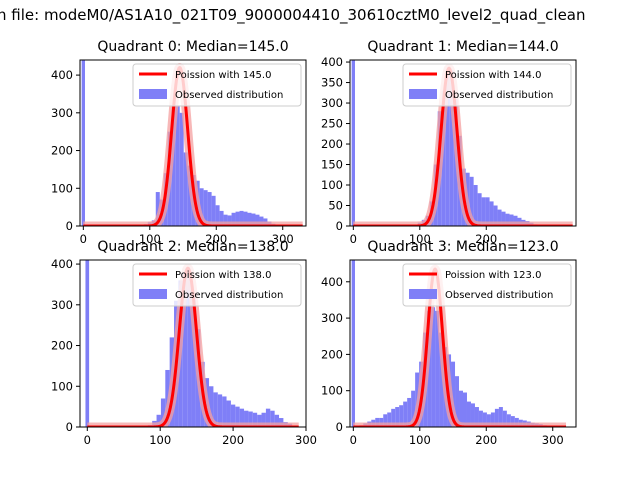  What do you see at coordinates (493, 75) in the screenshot?
I see `legend-label-poisson: Poission with 144.0` at bounding box center [493, 75].